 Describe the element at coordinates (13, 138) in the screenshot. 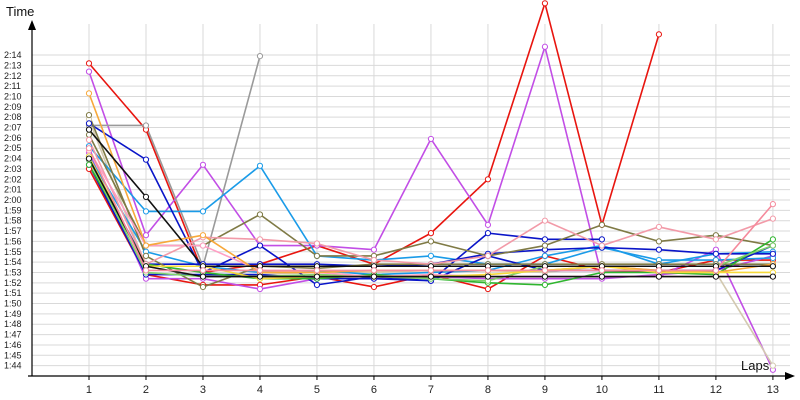

I see `y-tick-label: 2:06` at that location.